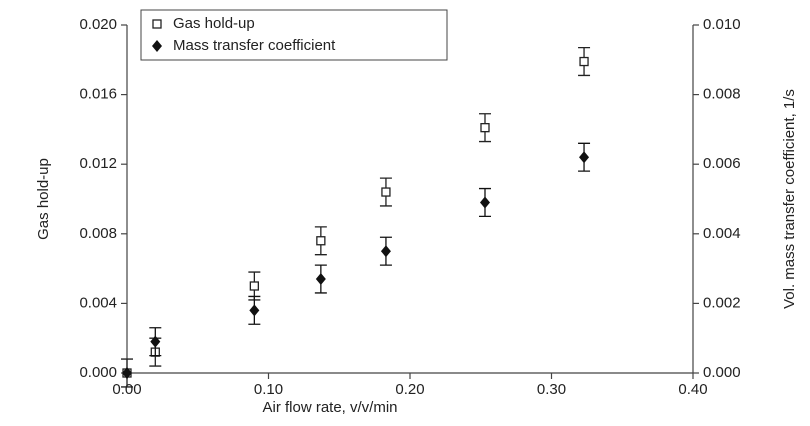  I want to click on x-tick-label: 0.00, so click(126, 389).